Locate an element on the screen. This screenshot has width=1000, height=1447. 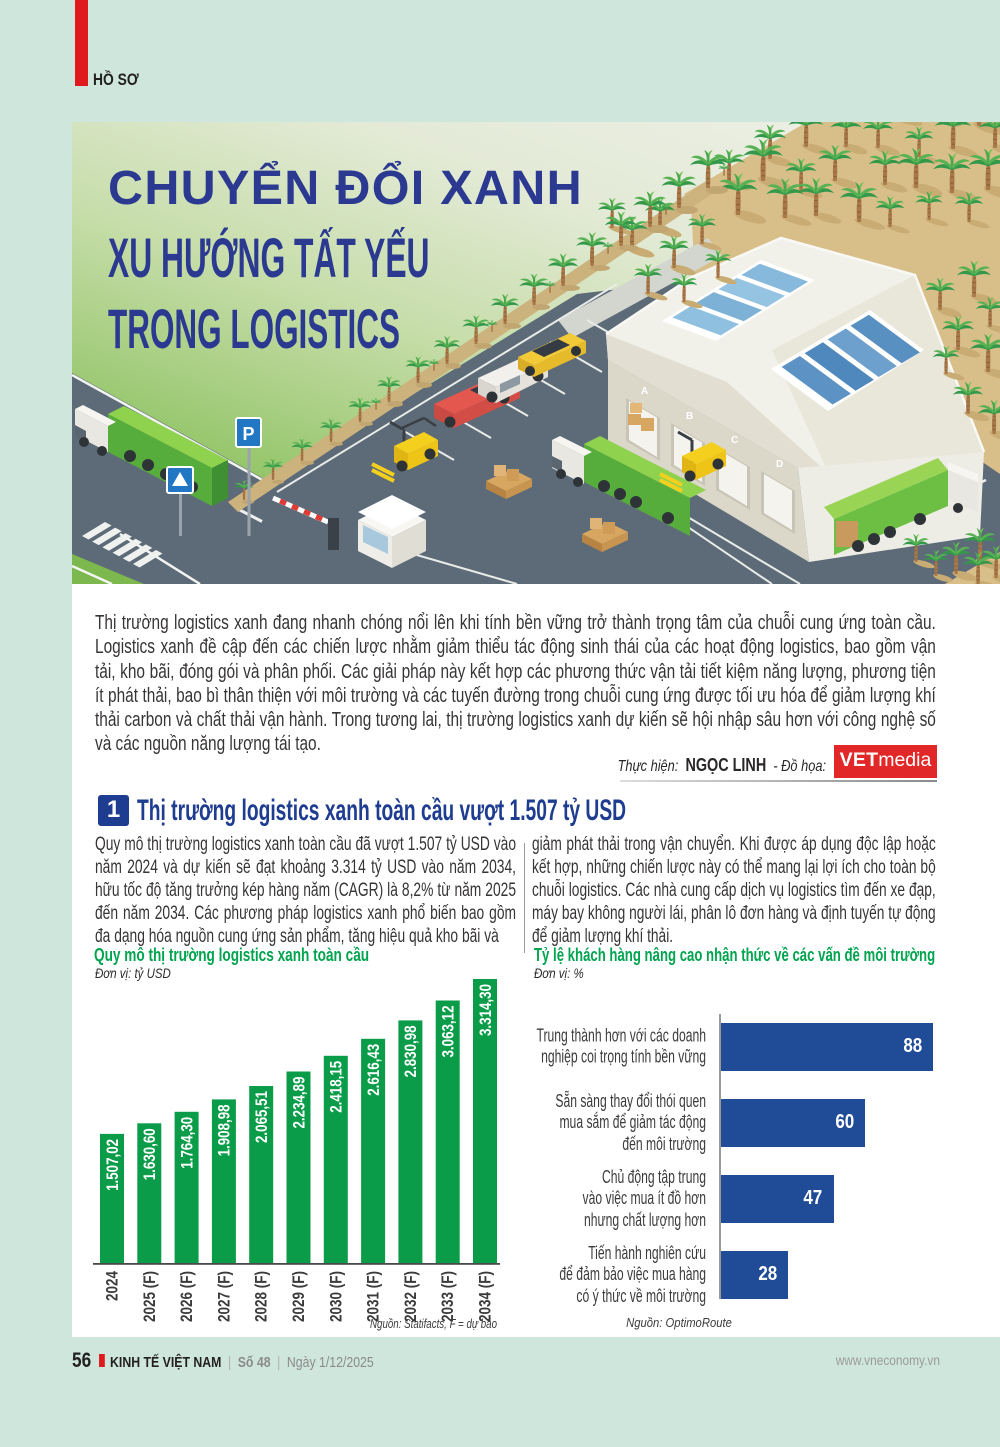
svg-text: Nguồn: Statifacts, F = dự báo is located at coordinates (433, 1324).